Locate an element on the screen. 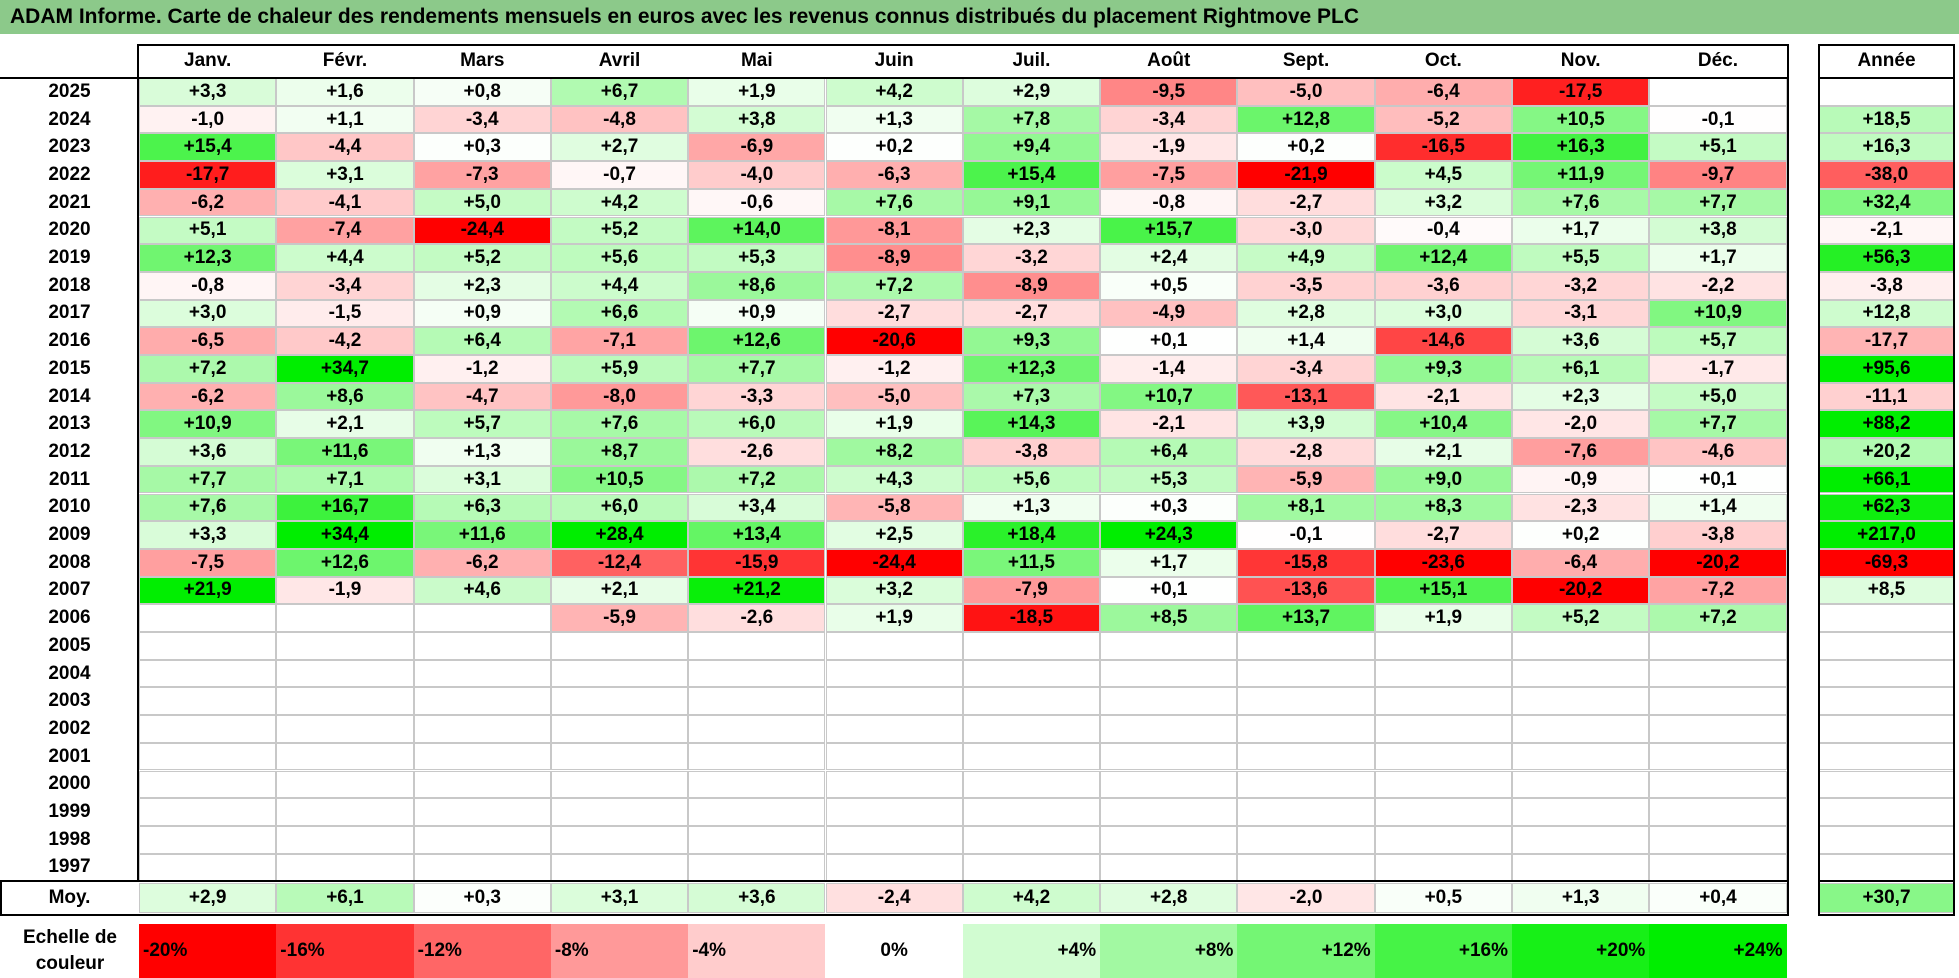  heatmap-cell: -0,8 is located at coordinates (1169, 202).